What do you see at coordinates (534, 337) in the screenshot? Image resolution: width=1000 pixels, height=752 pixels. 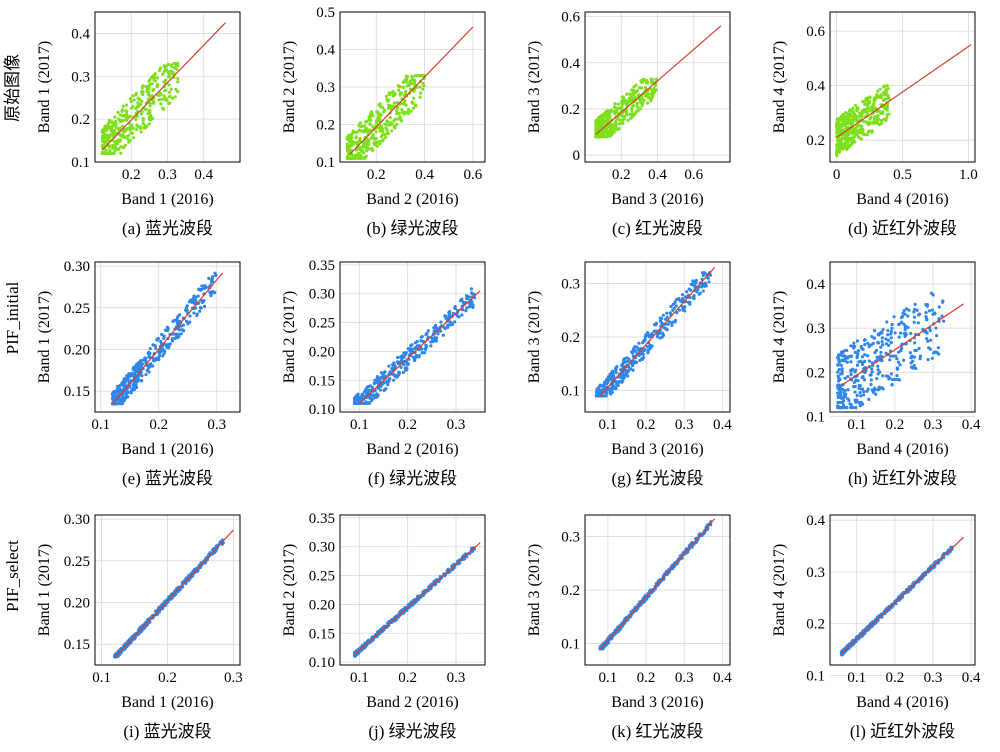 I see `y-axis-label: Band 3 (2017)` at bounding box center [534, 337].